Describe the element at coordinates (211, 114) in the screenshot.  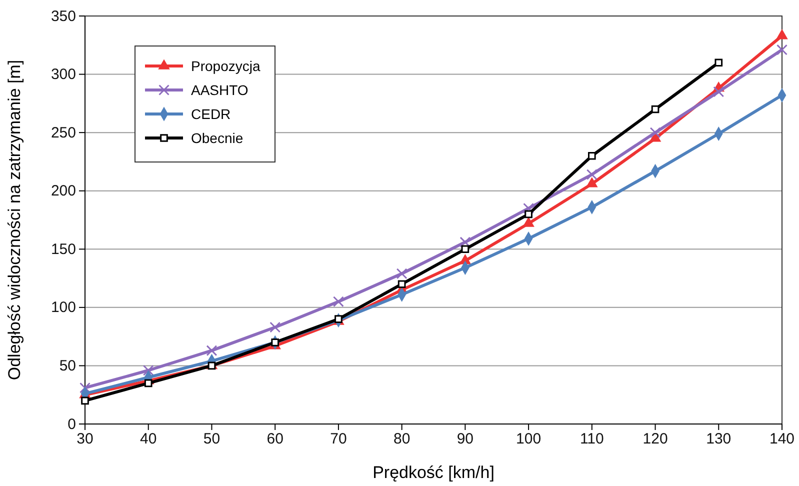
I see `legend-label: CEDR` at that location.